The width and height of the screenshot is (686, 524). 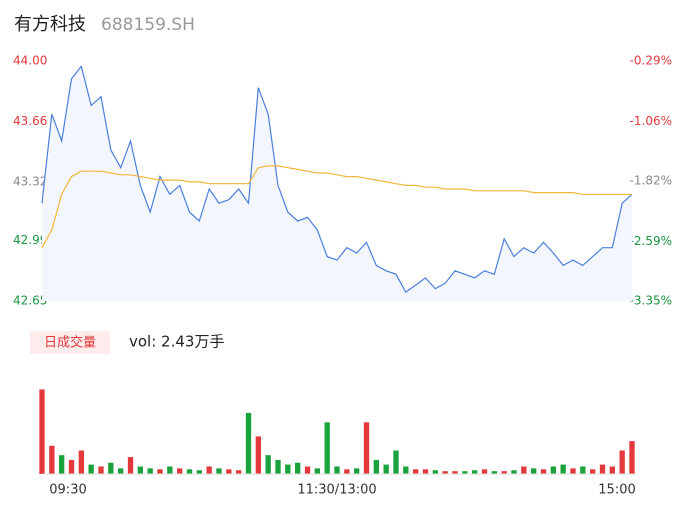 I want to click on volume-badge, so click(x=70, y=342).